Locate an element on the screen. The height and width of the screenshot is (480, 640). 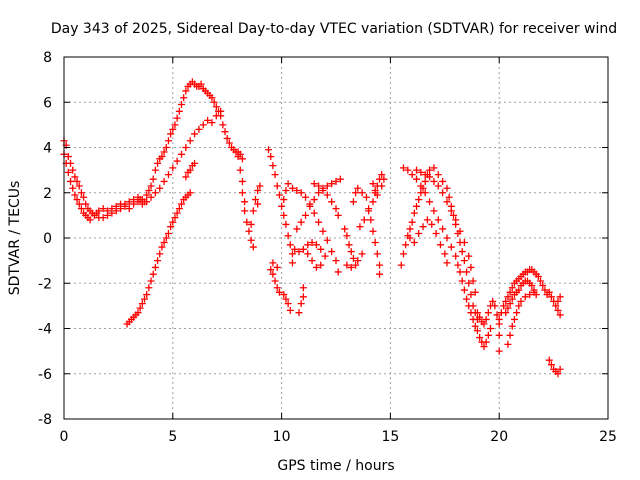
x-axis-title: GPS time / hours is located at coordinates (335, 466).